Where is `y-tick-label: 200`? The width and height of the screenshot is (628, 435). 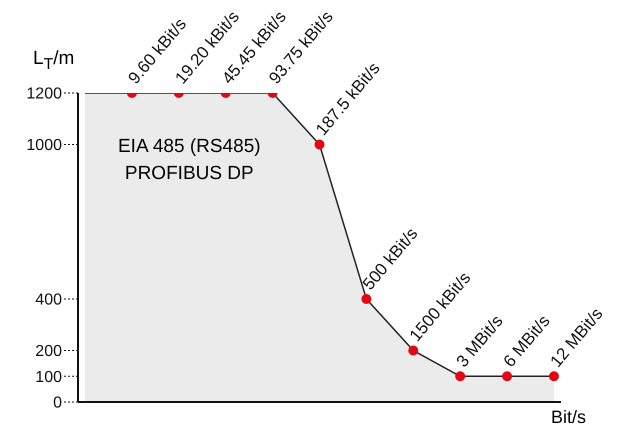
y-tick-label: 200 is located at coordinates (48, 351).